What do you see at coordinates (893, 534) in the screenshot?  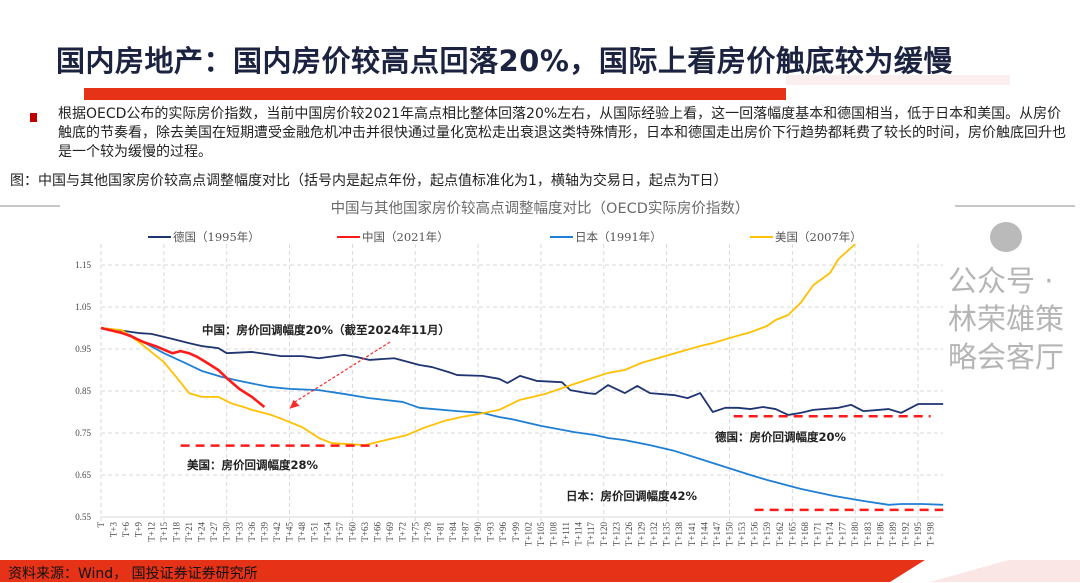 I see `x-tick-label: T+189` at bounding box center [893, 534].